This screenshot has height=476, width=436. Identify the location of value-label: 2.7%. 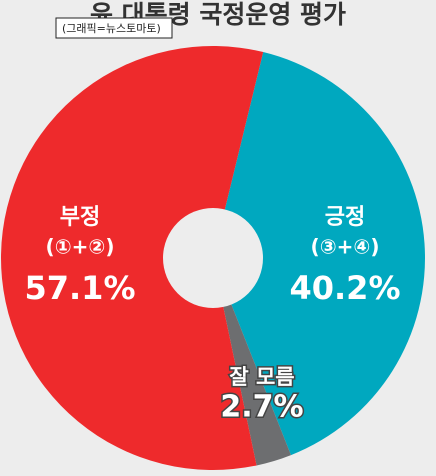
(261, 407).